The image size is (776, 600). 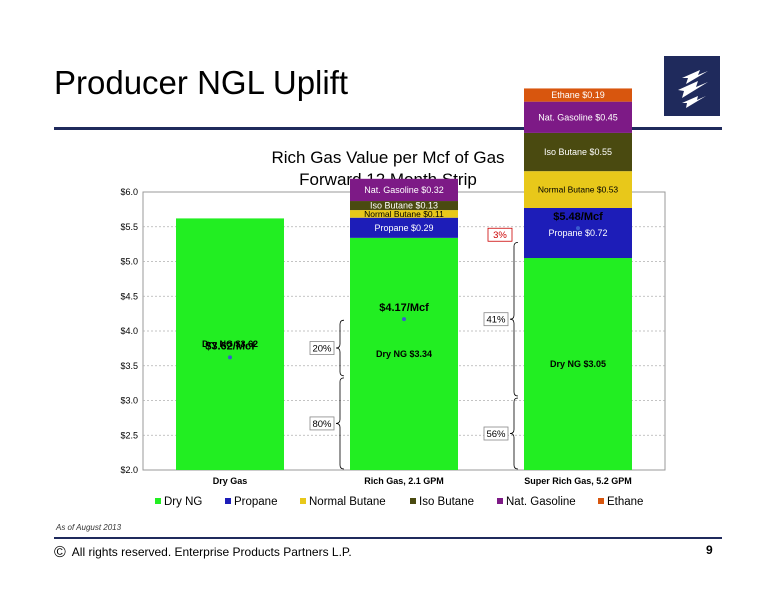 I want to click on y-tick-label: $2.5, so click(x=129, y=435).